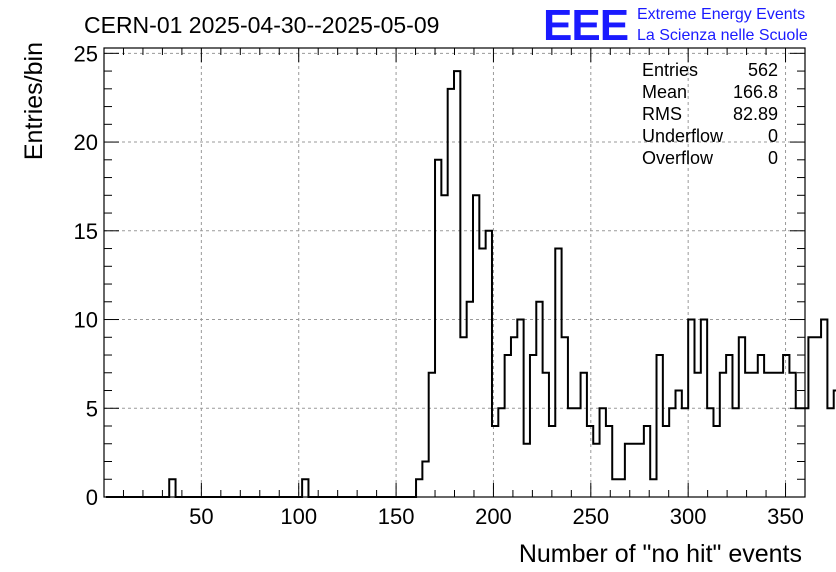 The image size is (836, 572). I want to click on stats-value: 562, so click(763, 70).